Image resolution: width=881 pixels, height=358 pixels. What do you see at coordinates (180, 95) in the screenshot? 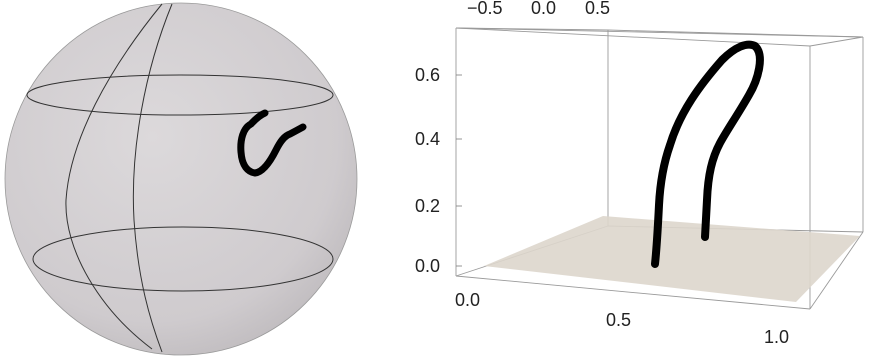
I see `latitude-circle-upper` at bounding box center [180, 95].